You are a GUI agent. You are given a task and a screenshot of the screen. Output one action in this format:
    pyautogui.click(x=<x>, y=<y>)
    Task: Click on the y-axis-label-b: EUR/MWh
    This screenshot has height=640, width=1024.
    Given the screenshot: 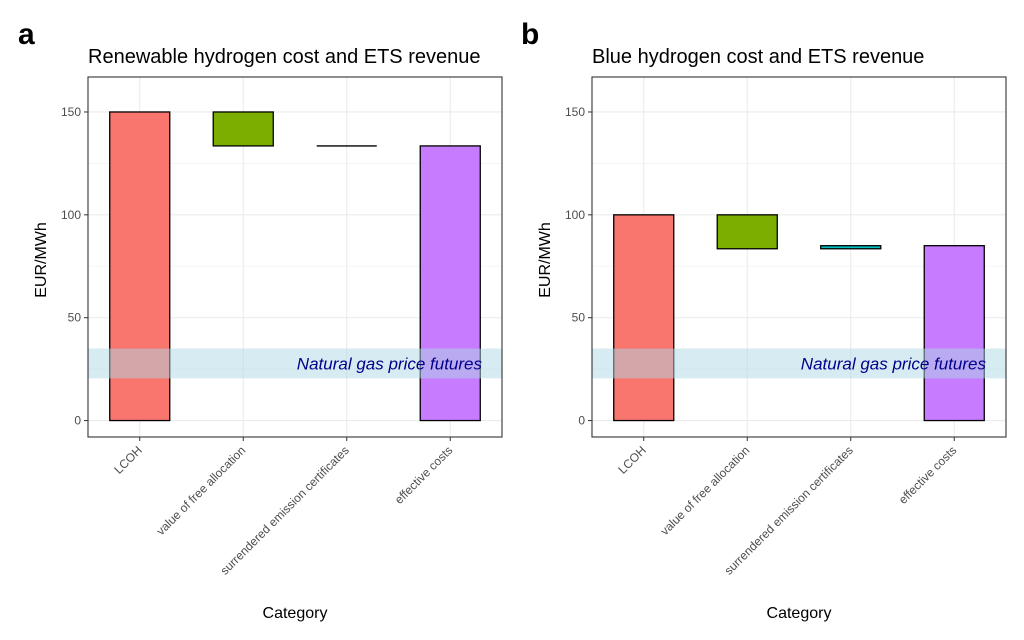 What is the action you would take?
    pyautogui.click(x=545, y=260)
    